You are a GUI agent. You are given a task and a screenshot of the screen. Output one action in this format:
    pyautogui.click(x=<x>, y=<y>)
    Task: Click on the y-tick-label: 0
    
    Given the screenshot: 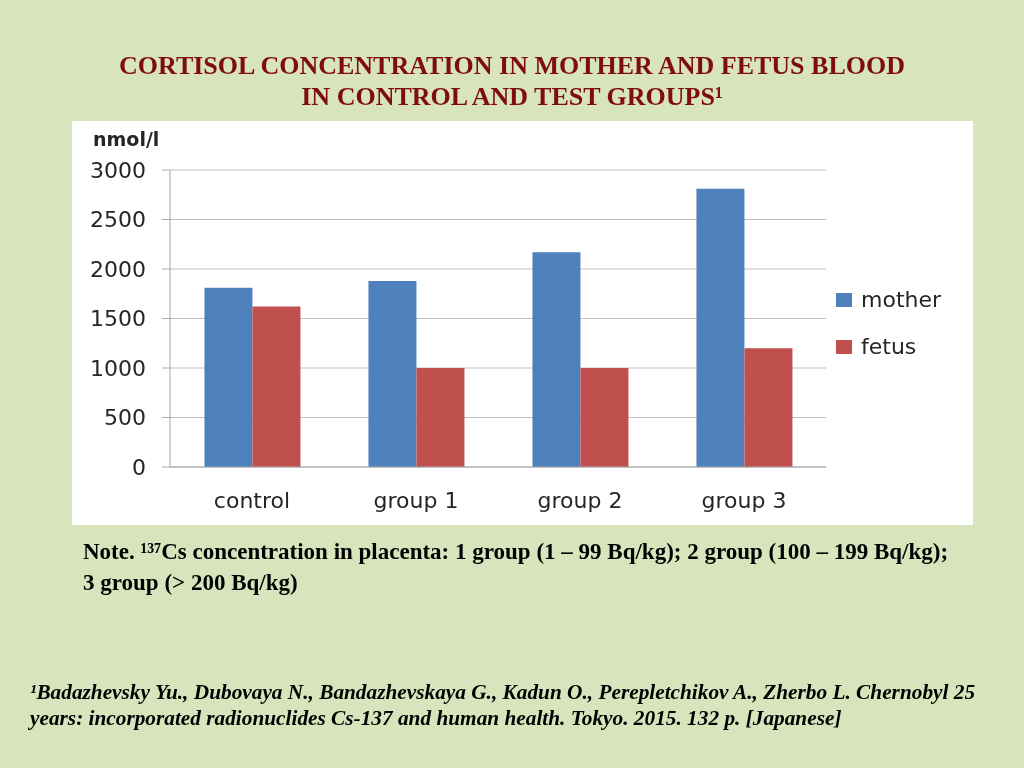 What is the action you would take?
    pyautogui.click(x=139, y=467)
    